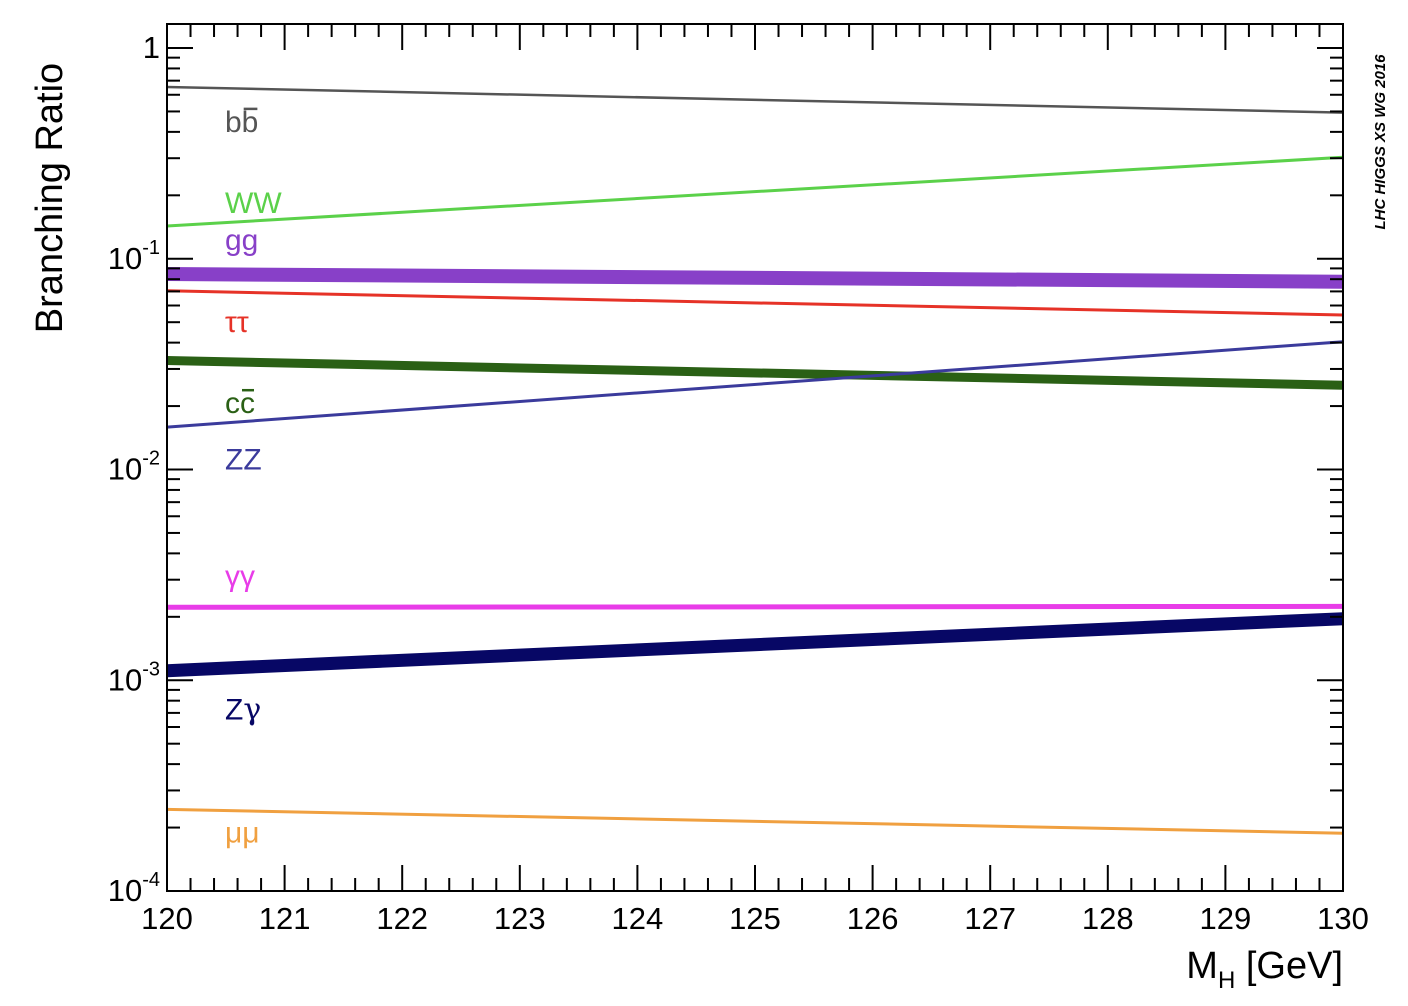  I want to click on x-tick-label: 122, so click(402, 918).